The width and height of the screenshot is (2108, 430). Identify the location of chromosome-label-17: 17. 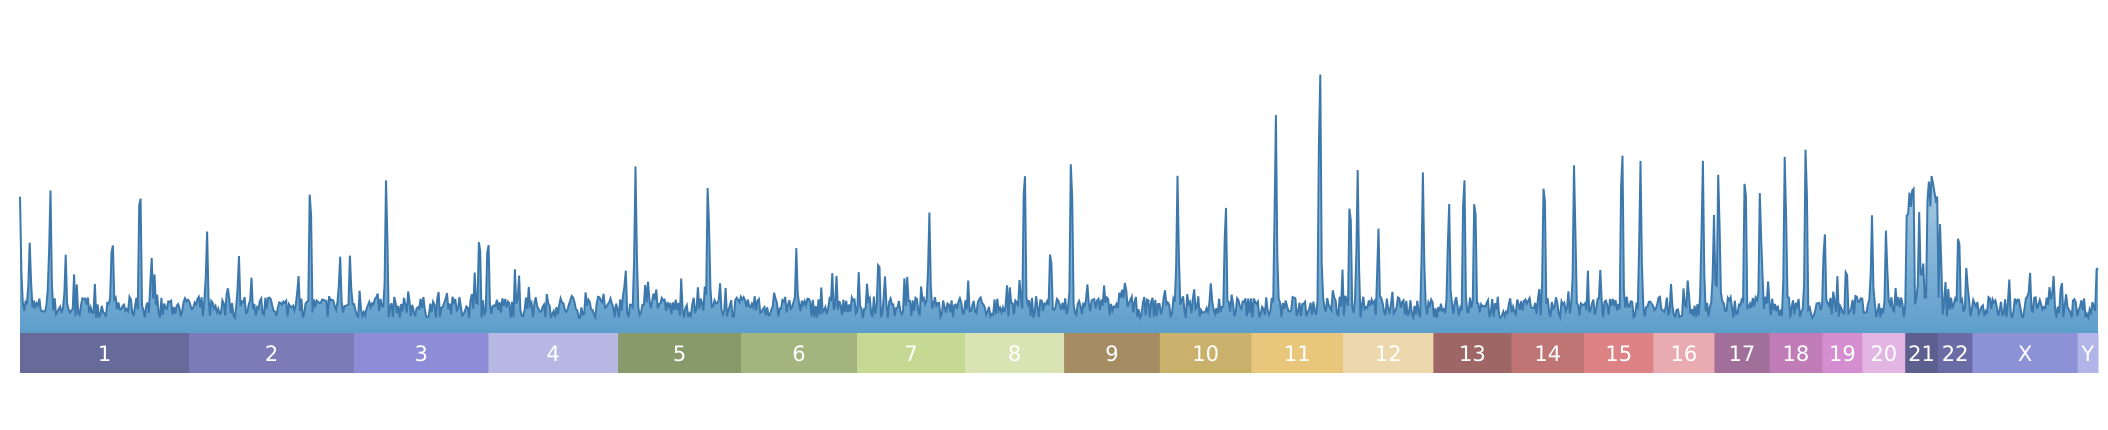
(1742, 354).